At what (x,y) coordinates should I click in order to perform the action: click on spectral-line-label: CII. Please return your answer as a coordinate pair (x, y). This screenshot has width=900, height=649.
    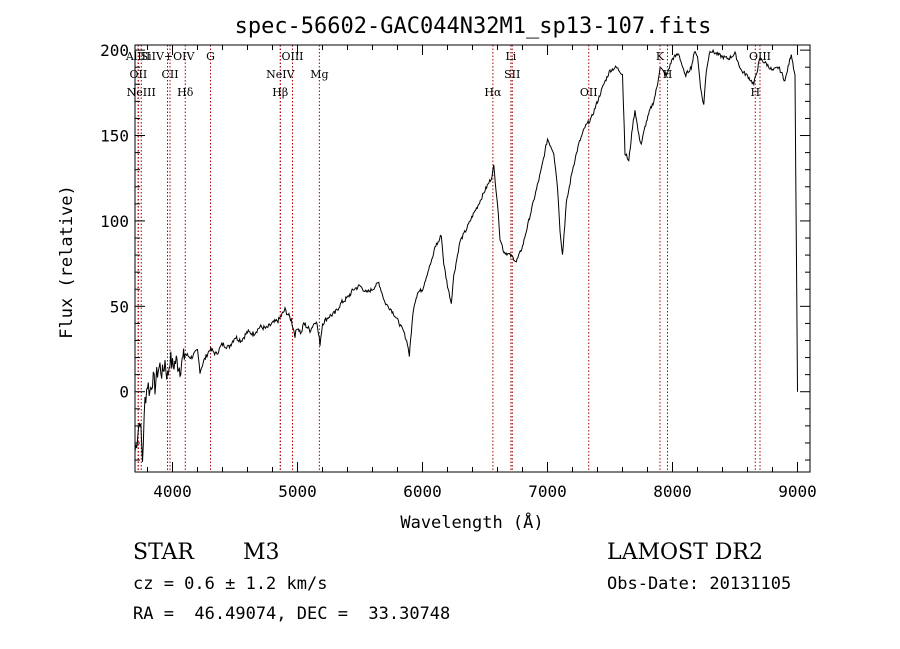
    Looking at the image, I should click on (169, 74).